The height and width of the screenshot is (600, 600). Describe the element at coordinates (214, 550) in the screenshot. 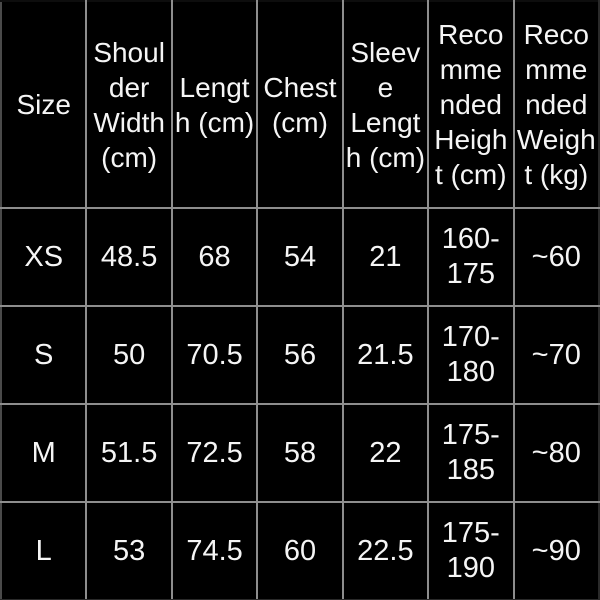

I see `cell-length: 74.5` at that location.